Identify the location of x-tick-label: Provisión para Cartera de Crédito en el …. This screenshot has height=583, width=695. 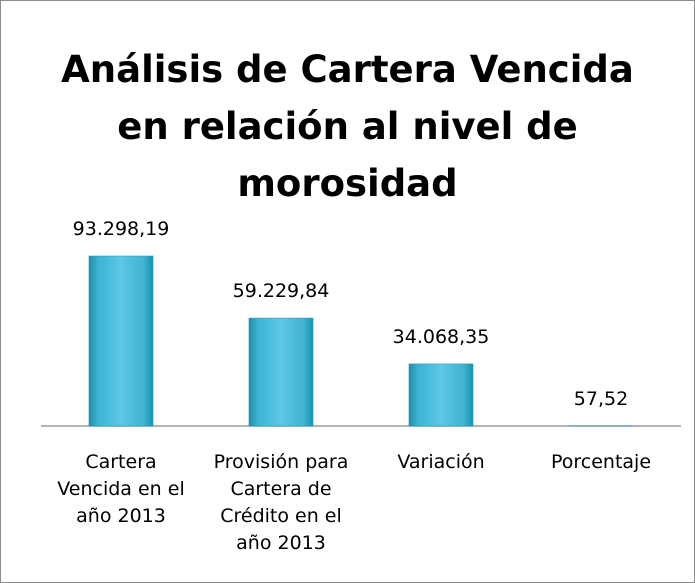
(281, 502).